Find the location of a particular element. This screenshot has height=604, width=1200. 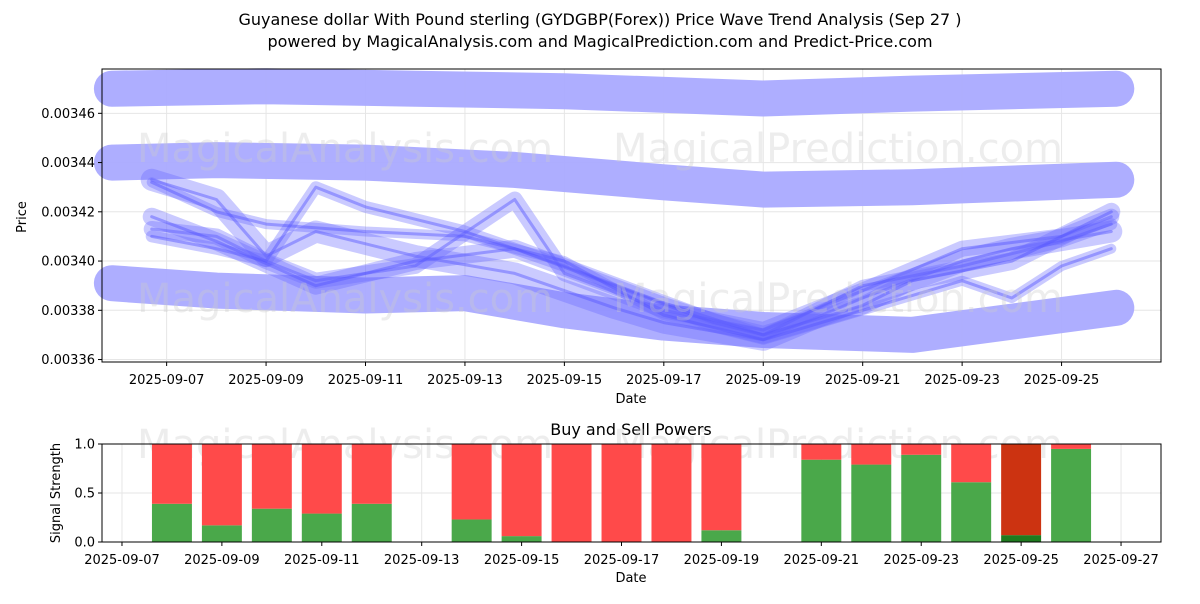

signal-y-label: Signal Strength is located at coordinates (56, 493).